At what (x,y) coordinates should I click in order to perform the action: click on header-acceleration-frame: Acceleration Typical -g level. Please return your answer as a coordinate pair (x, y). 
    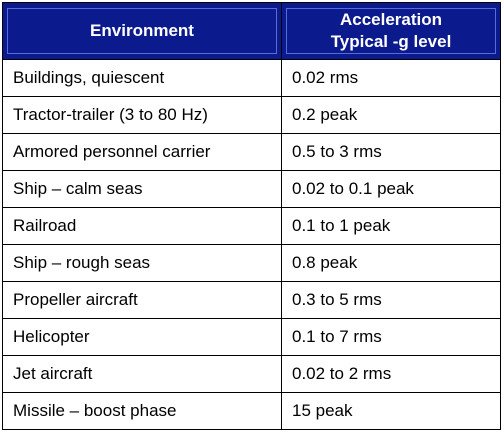
    Looking at the image, I should click on (391, 31).